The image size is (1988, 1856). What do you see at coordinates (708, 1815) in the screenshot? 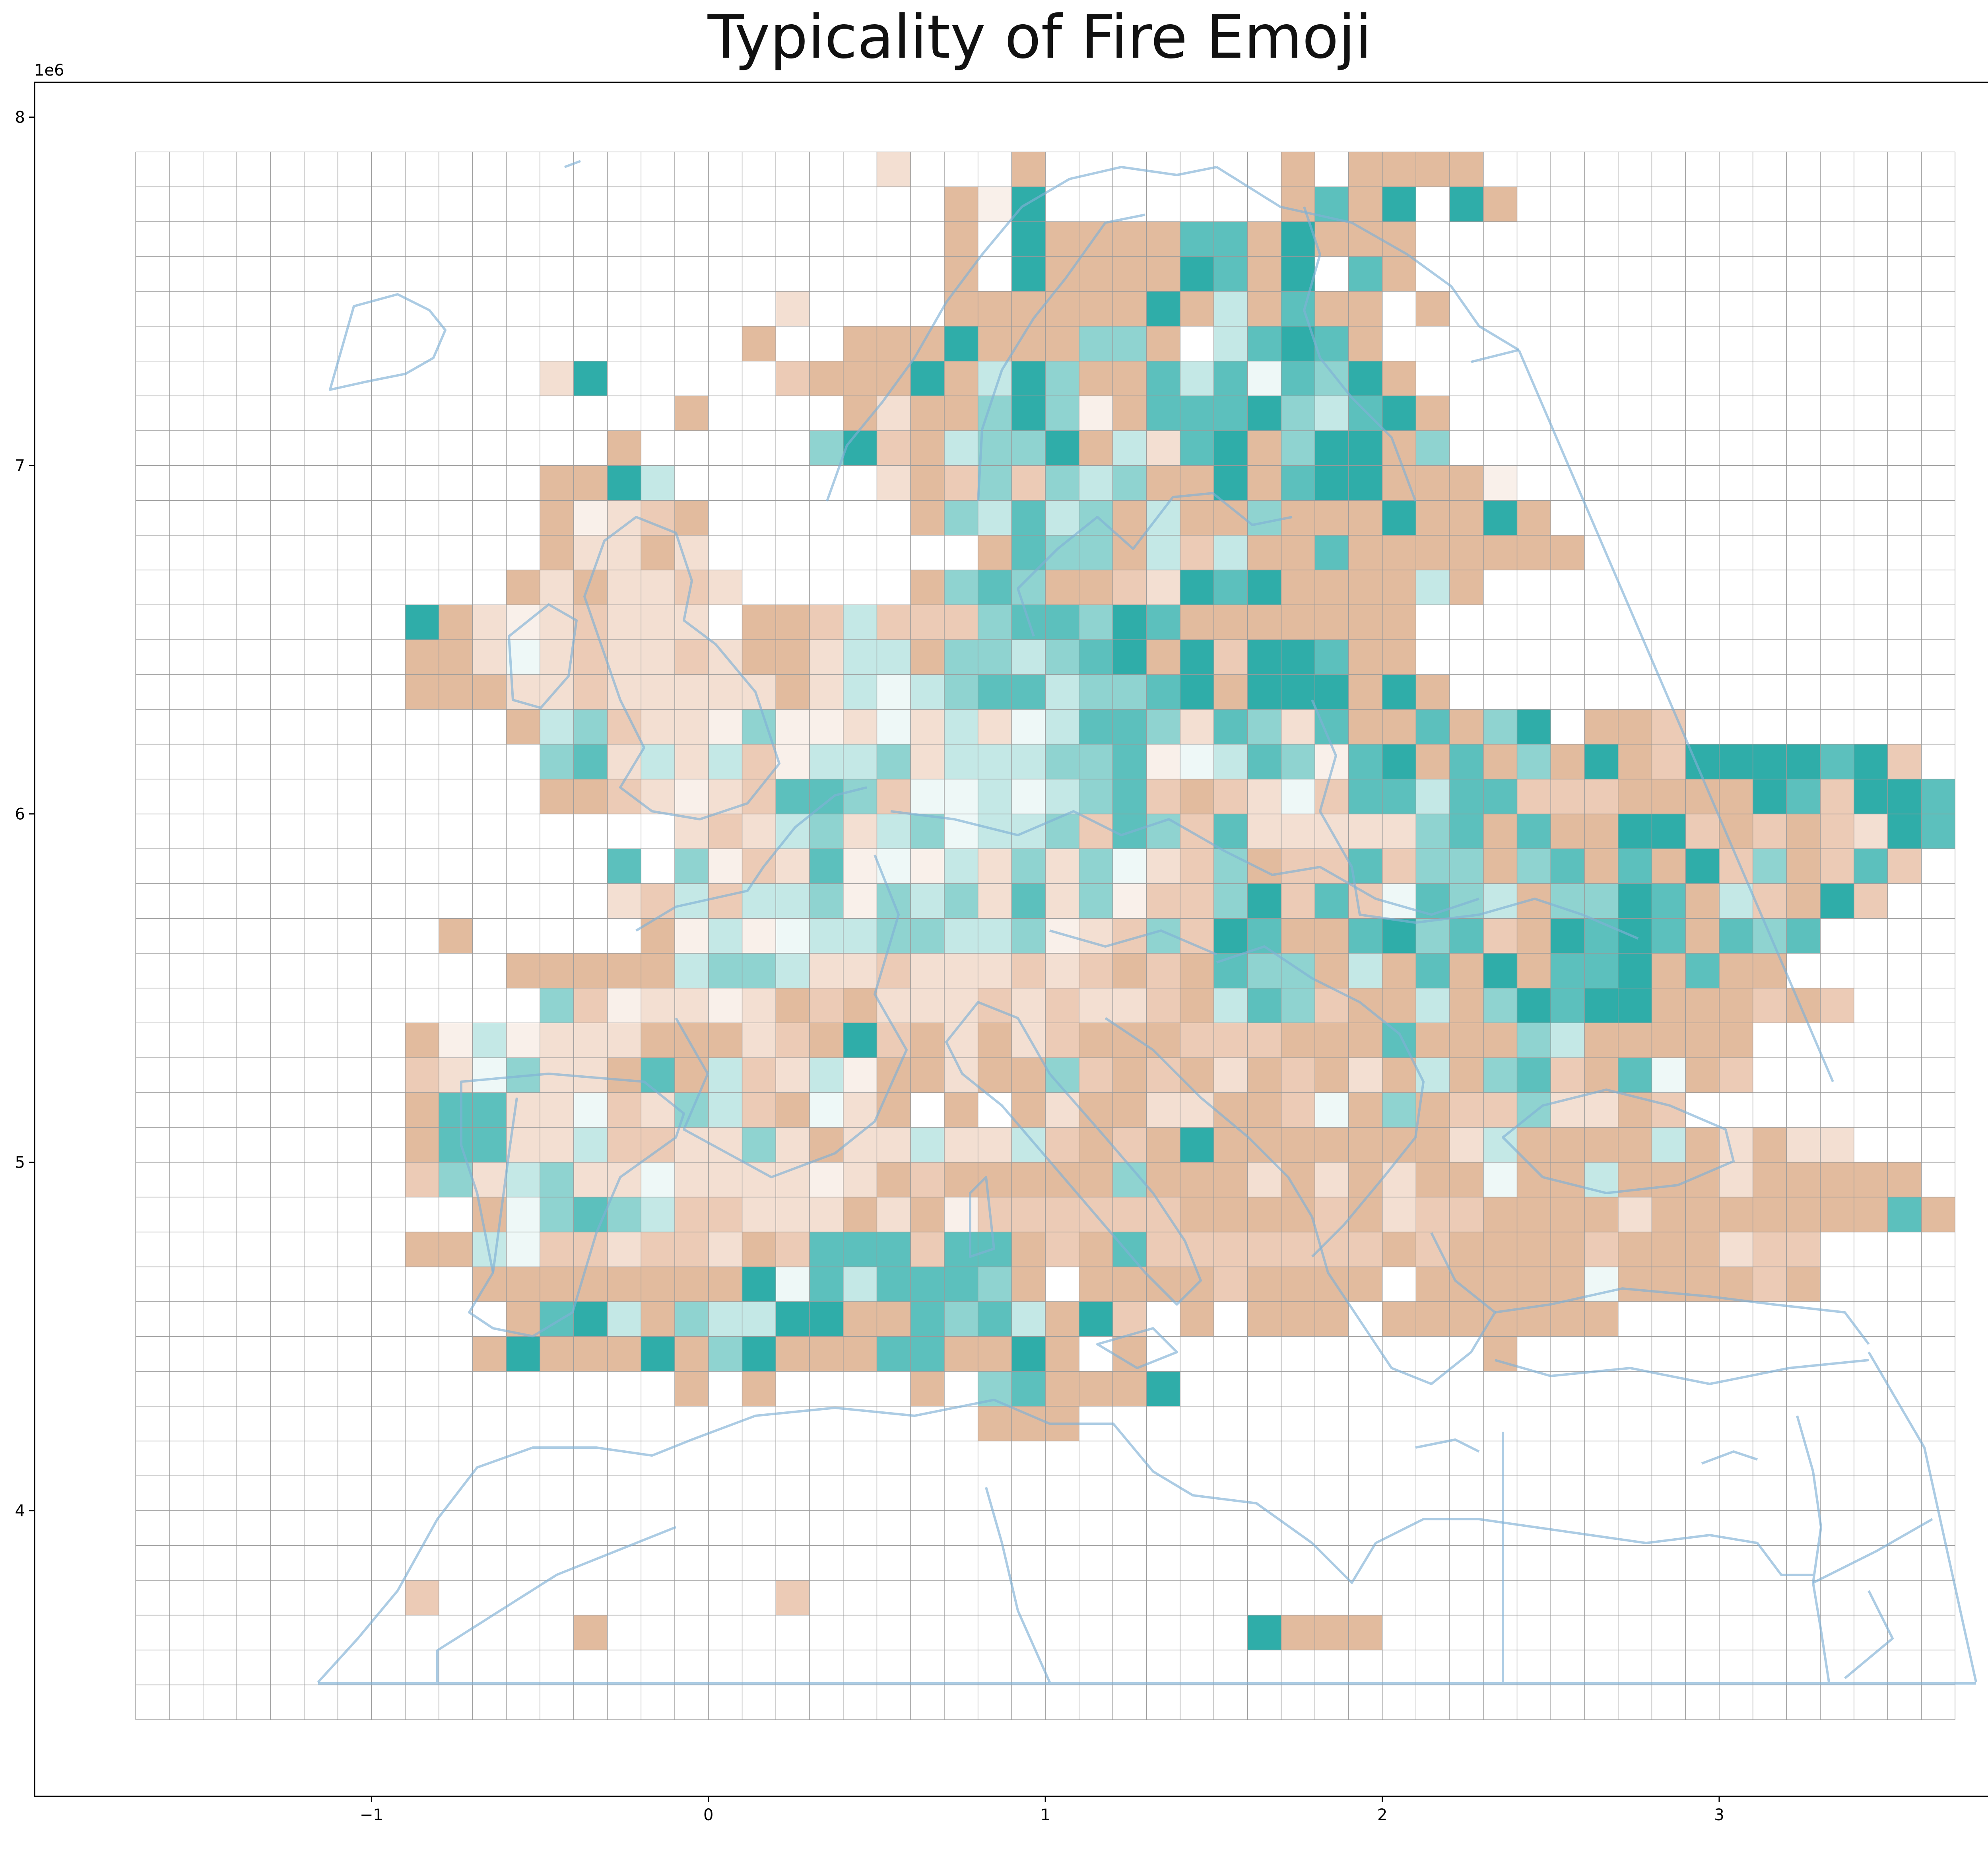
I see `x-tick-label: 0` at bounding box center [708, 1815].